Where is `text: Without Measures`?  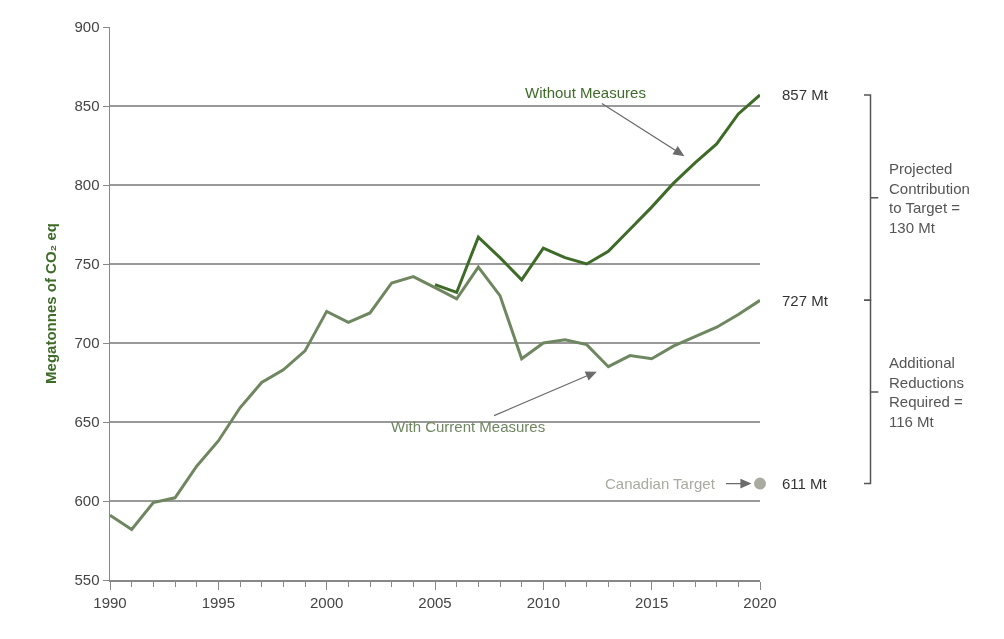
text: Without Measures is located at coordinates (585, 92).